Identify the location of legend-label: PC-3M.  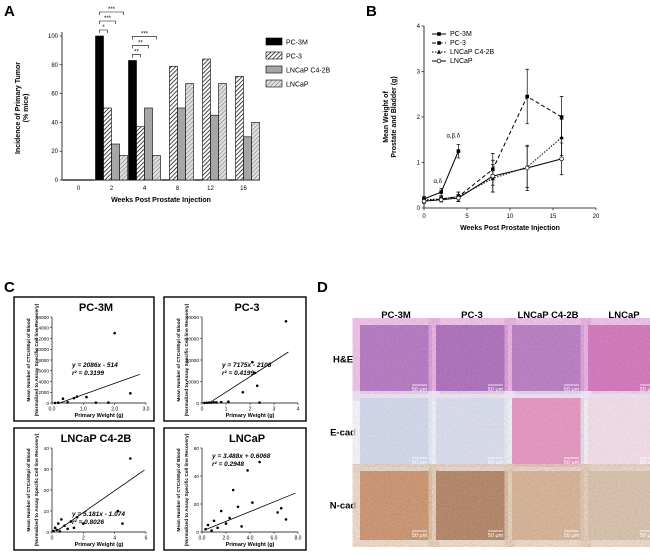
(297, 43).